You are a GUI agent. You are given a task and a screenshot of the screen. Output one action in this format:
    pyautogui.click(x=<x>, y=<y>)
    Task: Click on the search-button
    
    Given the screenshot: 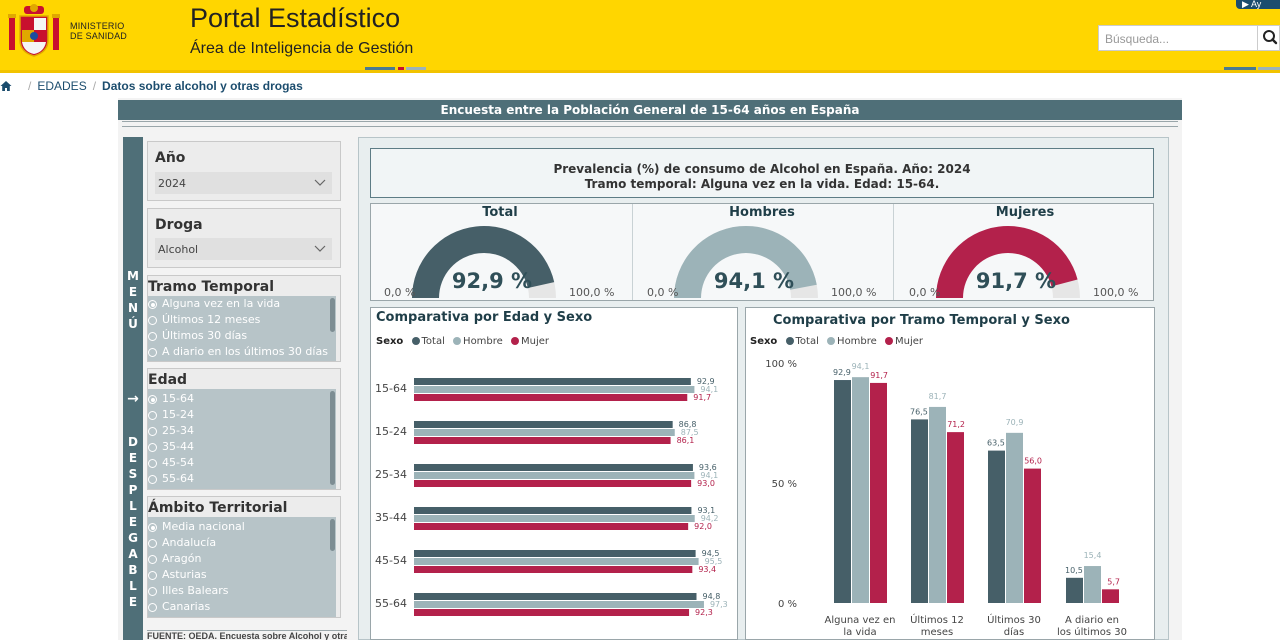 What is the action you would take?
    pyautogui.click(x=1269, y=38)
    